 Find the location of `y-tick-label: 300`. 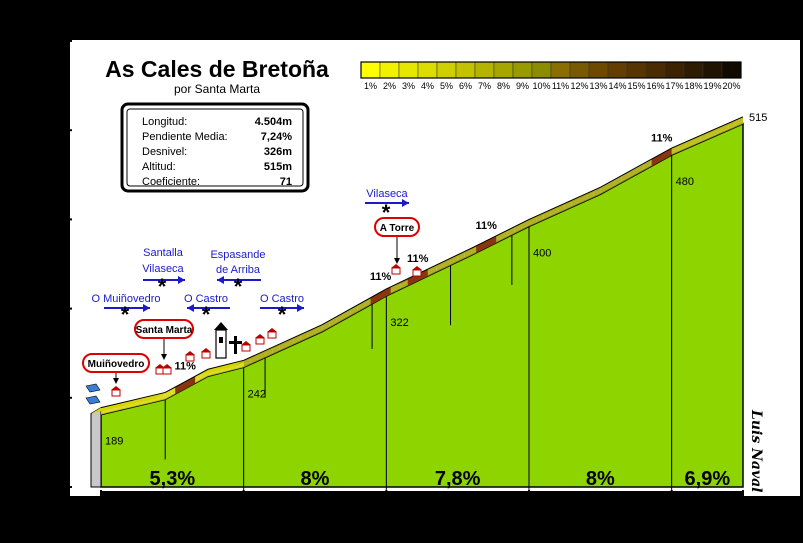

y-tick-label: 300 is located at coordinates (47, 309).